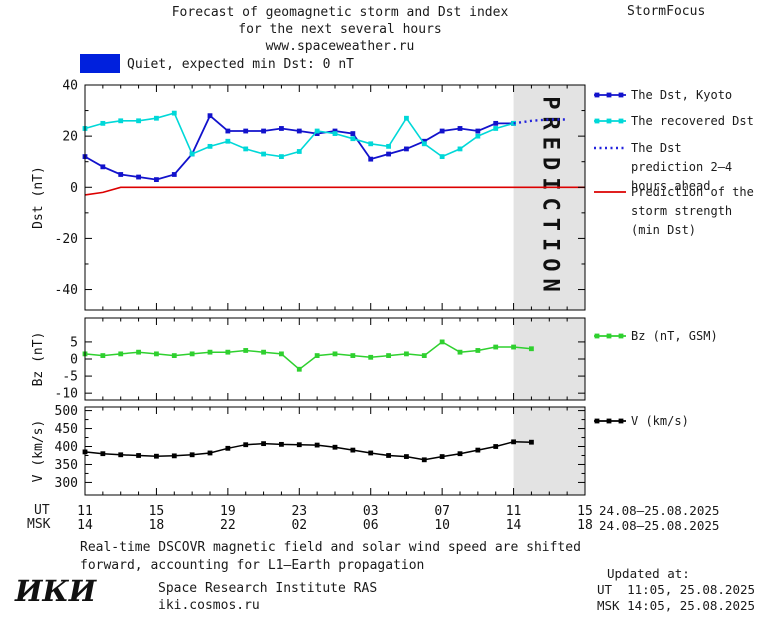 This screenshot has height=620, width=760. What do you see at coordinates (610, 421) in the screenshot?
I see `v-line-icon` at bounding box center [610, 421].